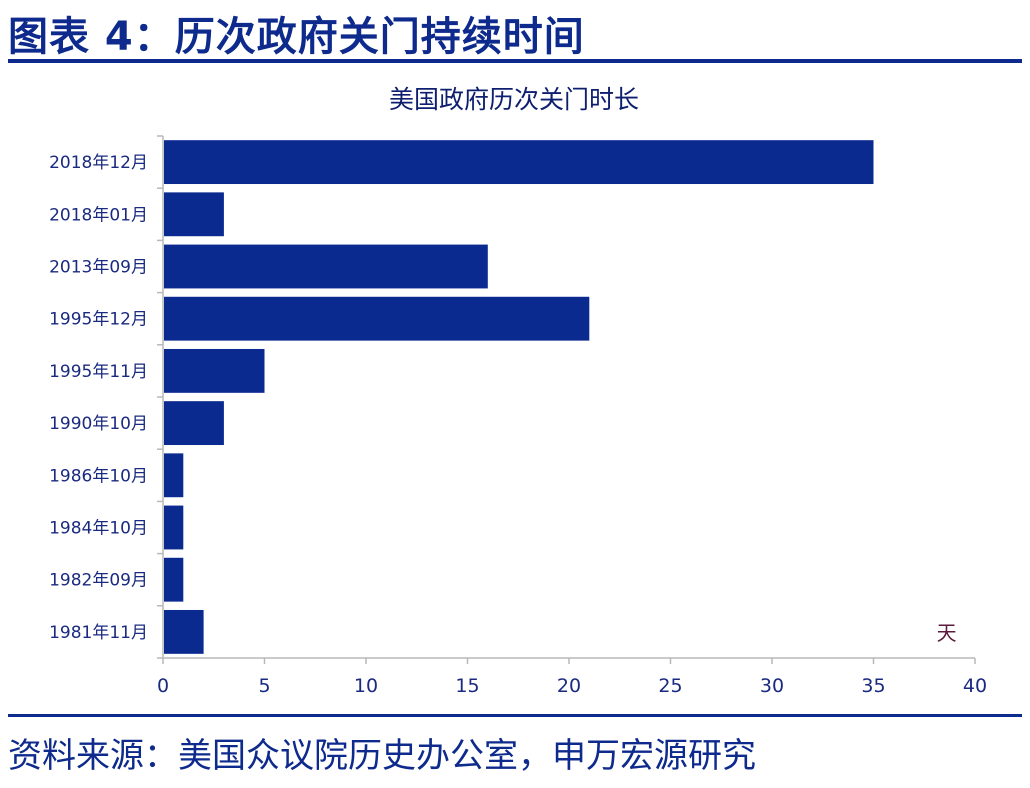 Image resolution: width=1030 pixels, height=788 pixels. Describe the element at coordinates (160, 397) in the screenshot. I see `y-tick-marks` at that location.